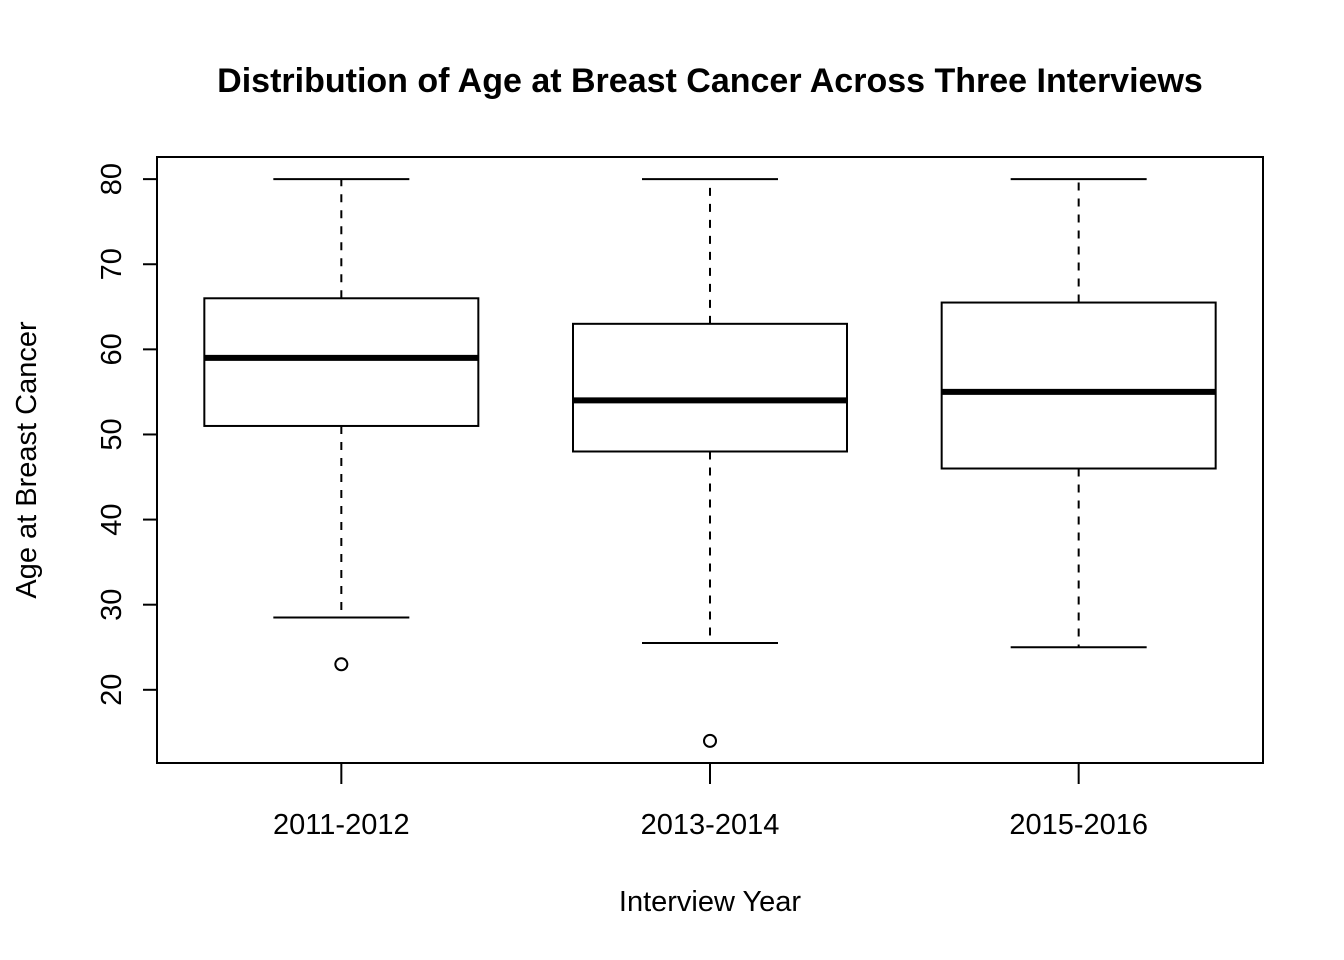  Describe the element at coordinates (341, 825) in the screenshot. I see `x-tick-label: 2011-2012` at that location.